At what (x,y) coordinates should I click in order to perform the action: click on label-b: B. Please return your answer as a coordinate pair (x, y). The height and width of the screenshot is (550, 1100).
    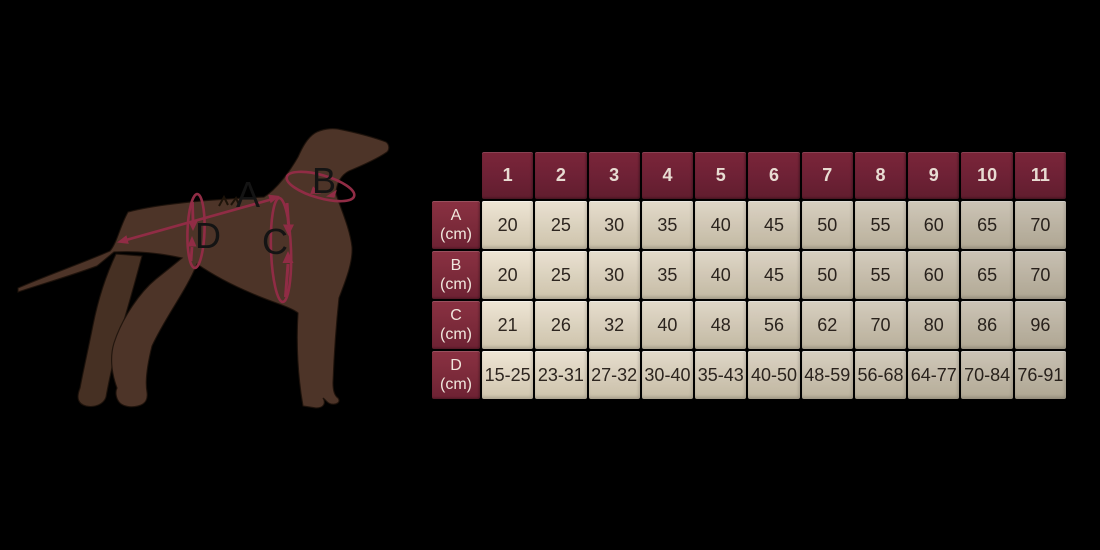
    Looking at the image, I should click on (324, 180).